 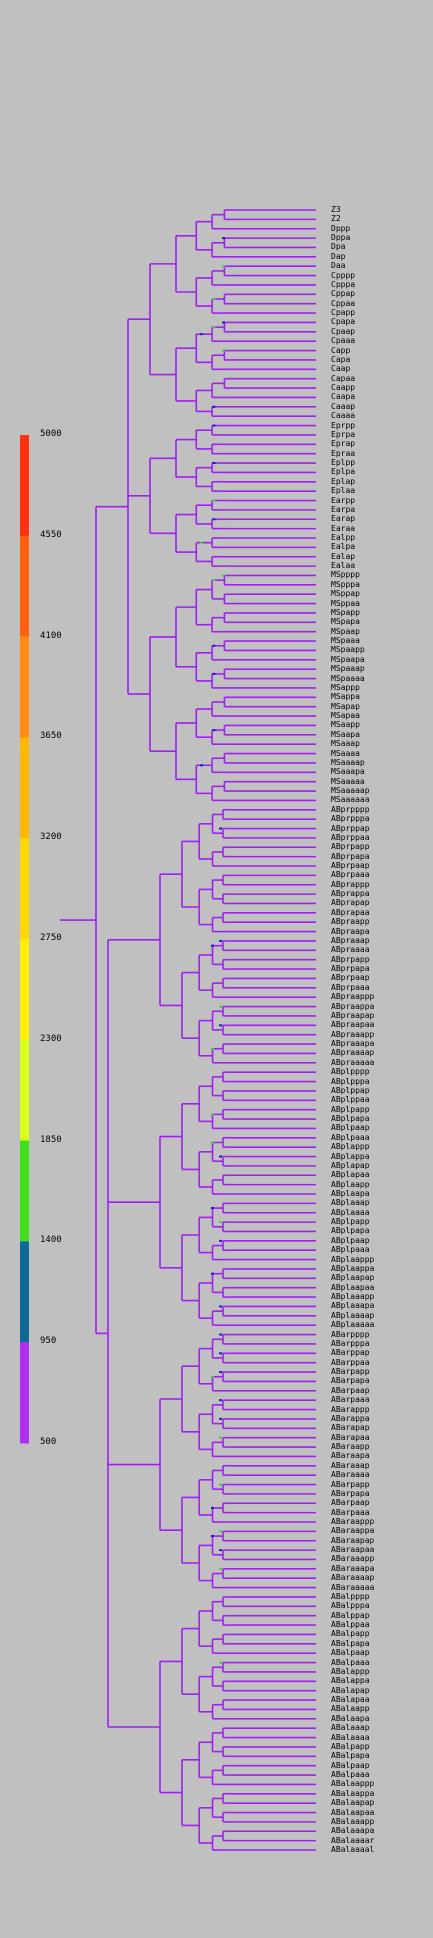 What do you see at coordinates (343, 294) in the screenshot?
I see `leaf-label: Cppap` at bounding box center [343, 294].